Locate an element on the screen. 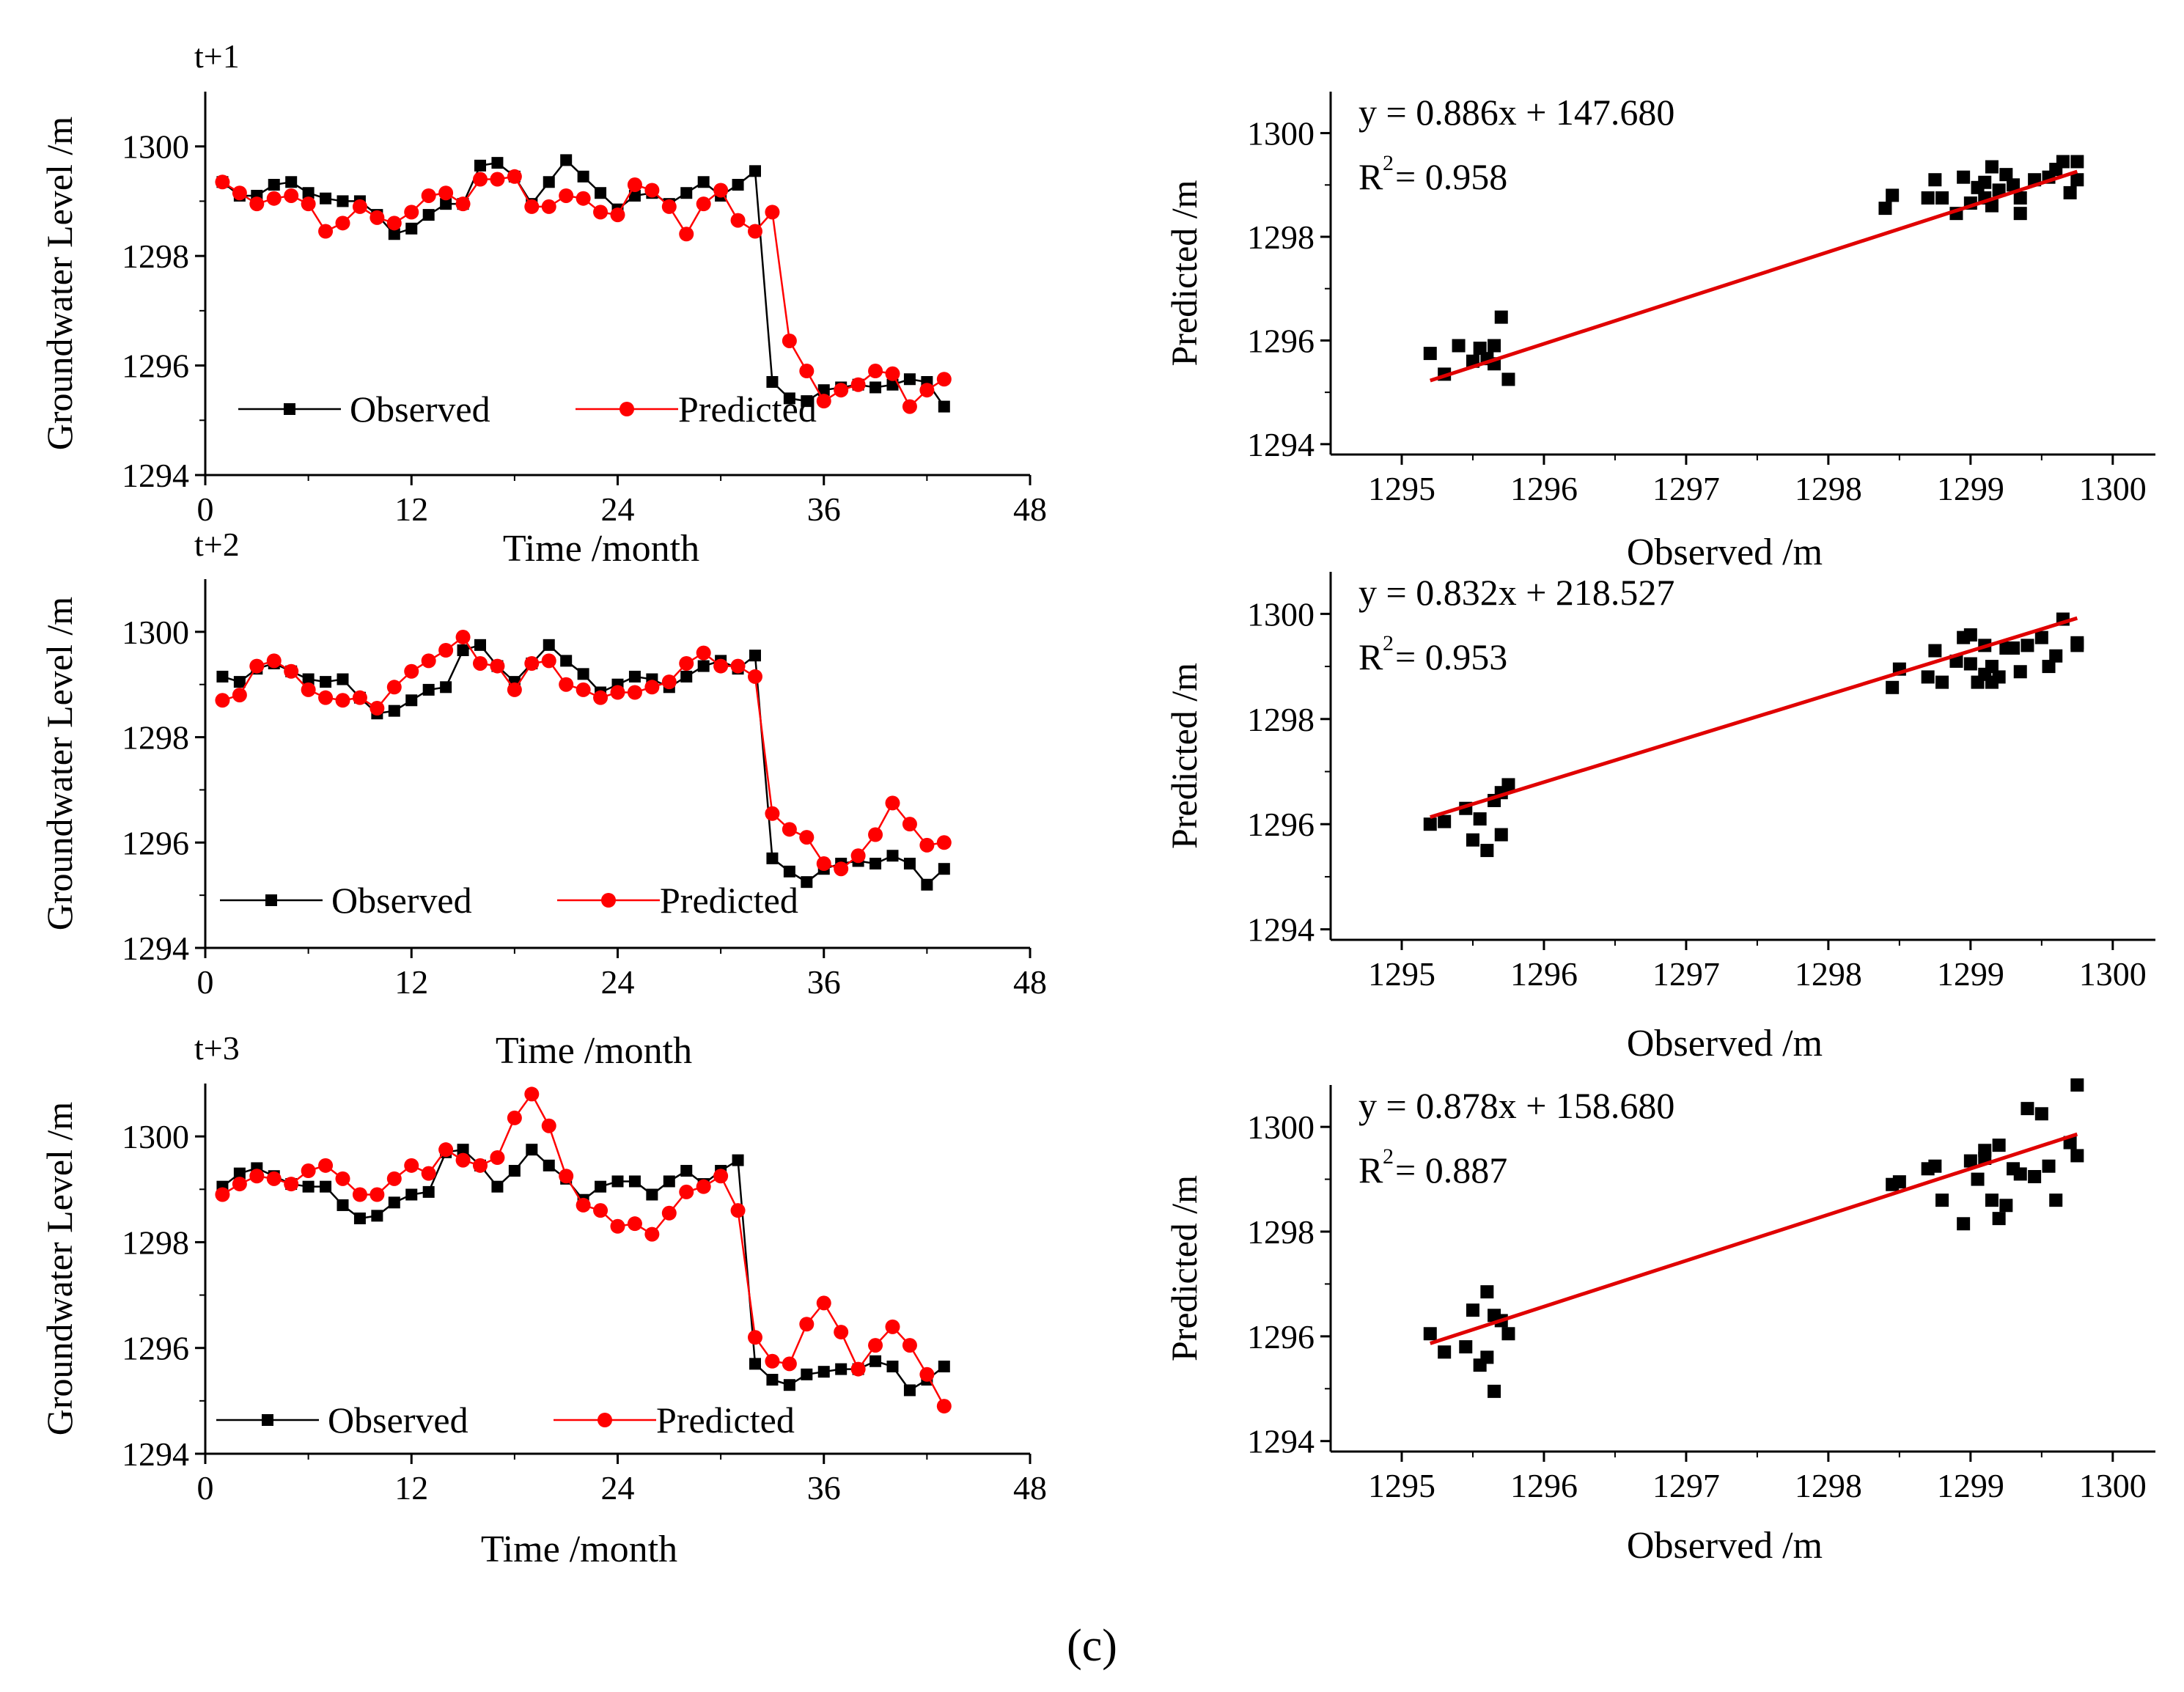  legend-observed-marker is located at coordinates (267, 1420).